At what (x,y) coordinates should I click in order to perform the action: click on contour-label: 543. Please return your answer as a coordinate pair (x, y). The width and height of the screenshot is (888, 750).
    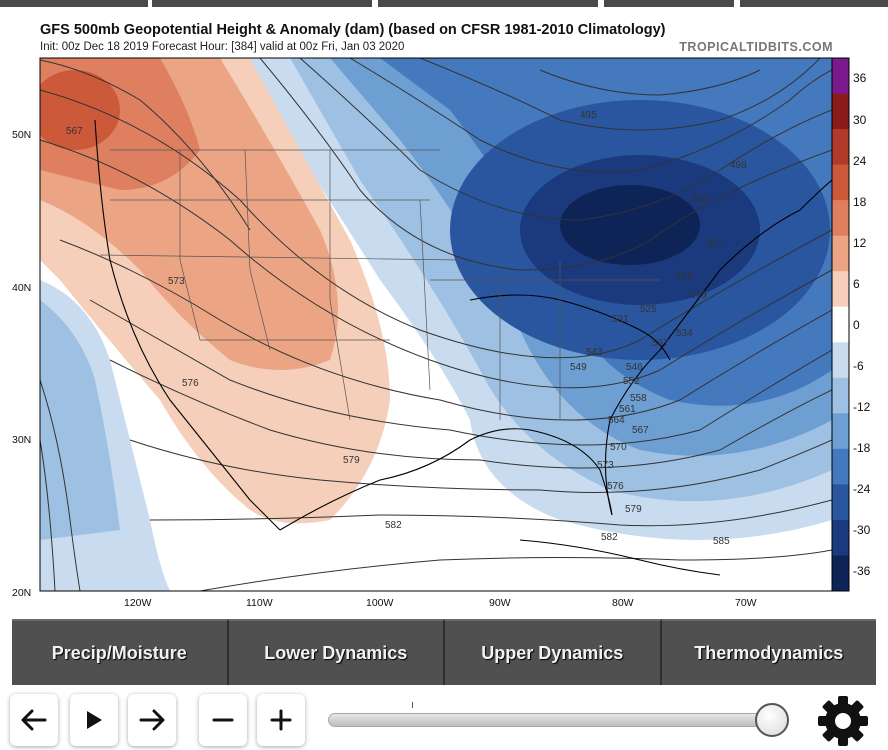
    Looking at the image, I should click on (594, 352).